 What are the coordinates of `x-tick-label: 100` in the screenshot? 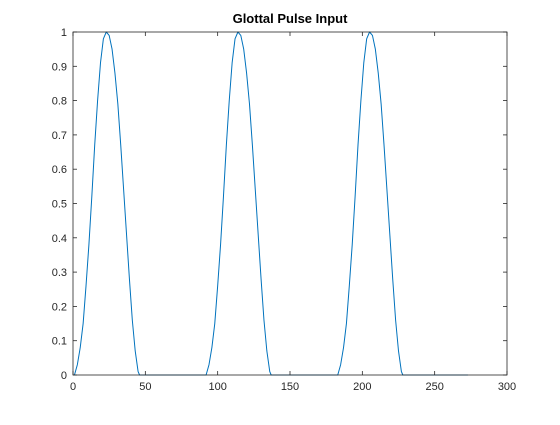 It's located at (217, 387).